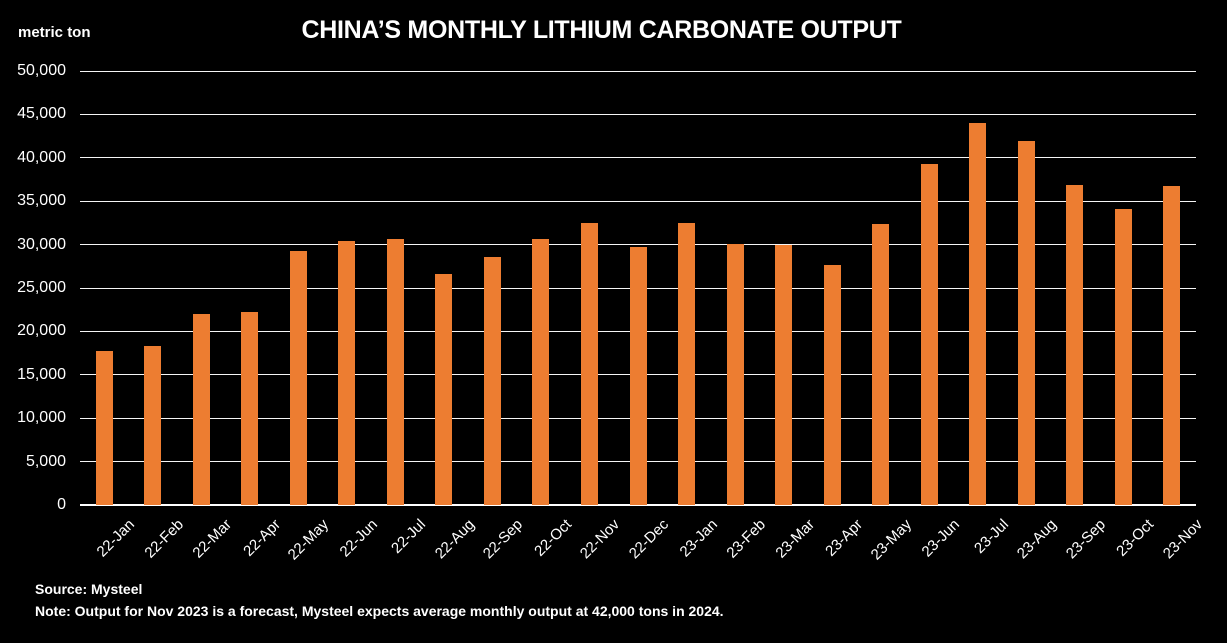 Image resolution: width=1227 pixels, height=643 pixels. What do you see at coordinates (589, 363) in the screenshot?
I see `bar-22-Nov` at bounding box center [589, 363].